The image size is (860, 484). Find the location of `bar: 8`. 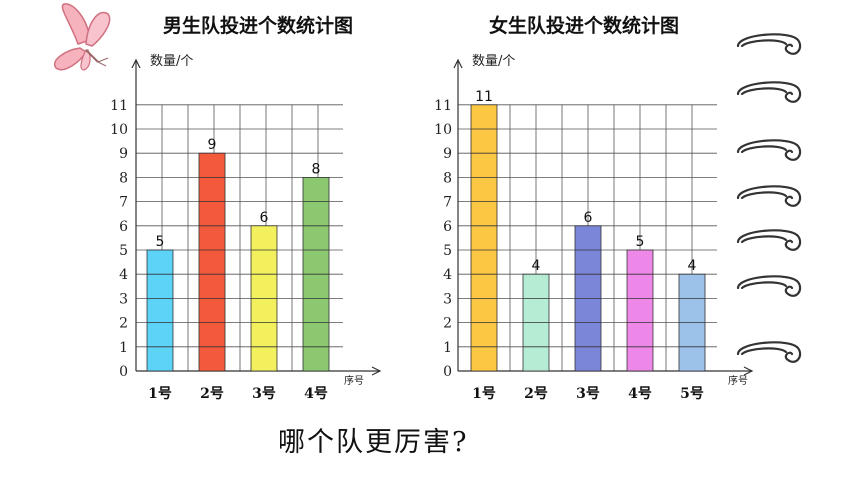

bar: 8 is located at coordinates (316, 266).